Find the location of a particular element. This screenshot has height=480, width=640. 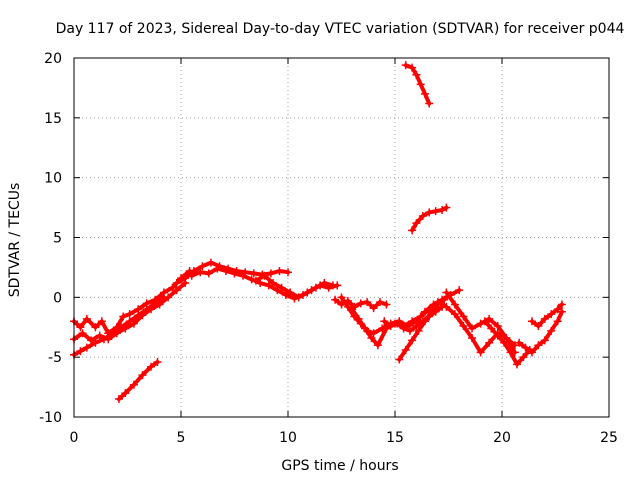

series-track-g is located at coordinates (294, 286).